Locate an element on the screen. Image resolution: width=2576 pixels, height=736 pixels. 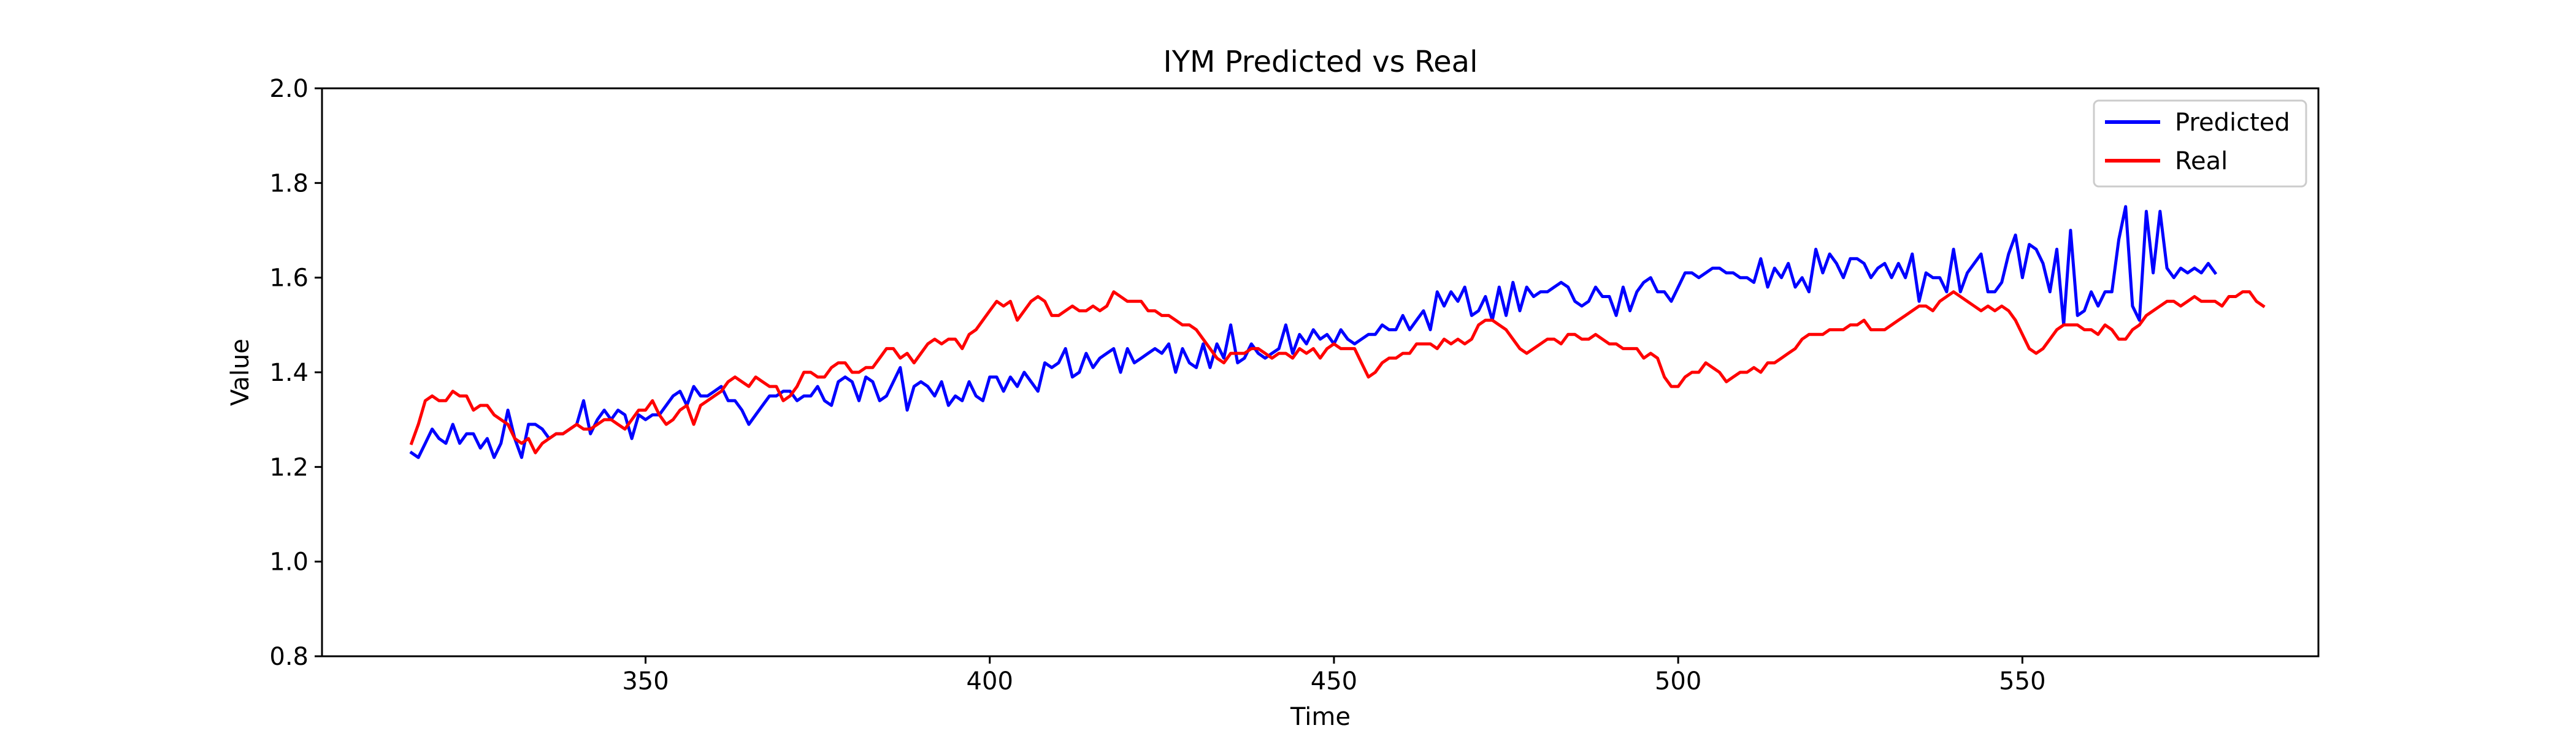
y-tick-label: 1.8 is located at coordinates (289, 183).